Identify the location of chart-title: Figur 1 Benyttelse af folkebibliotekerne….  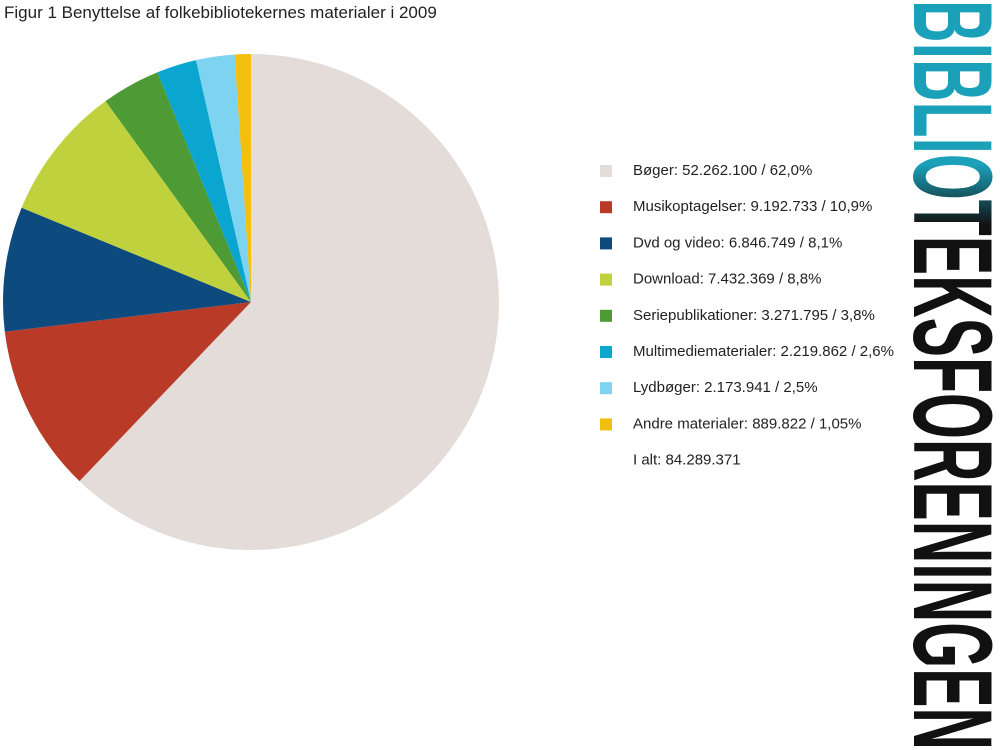
(220, 12).